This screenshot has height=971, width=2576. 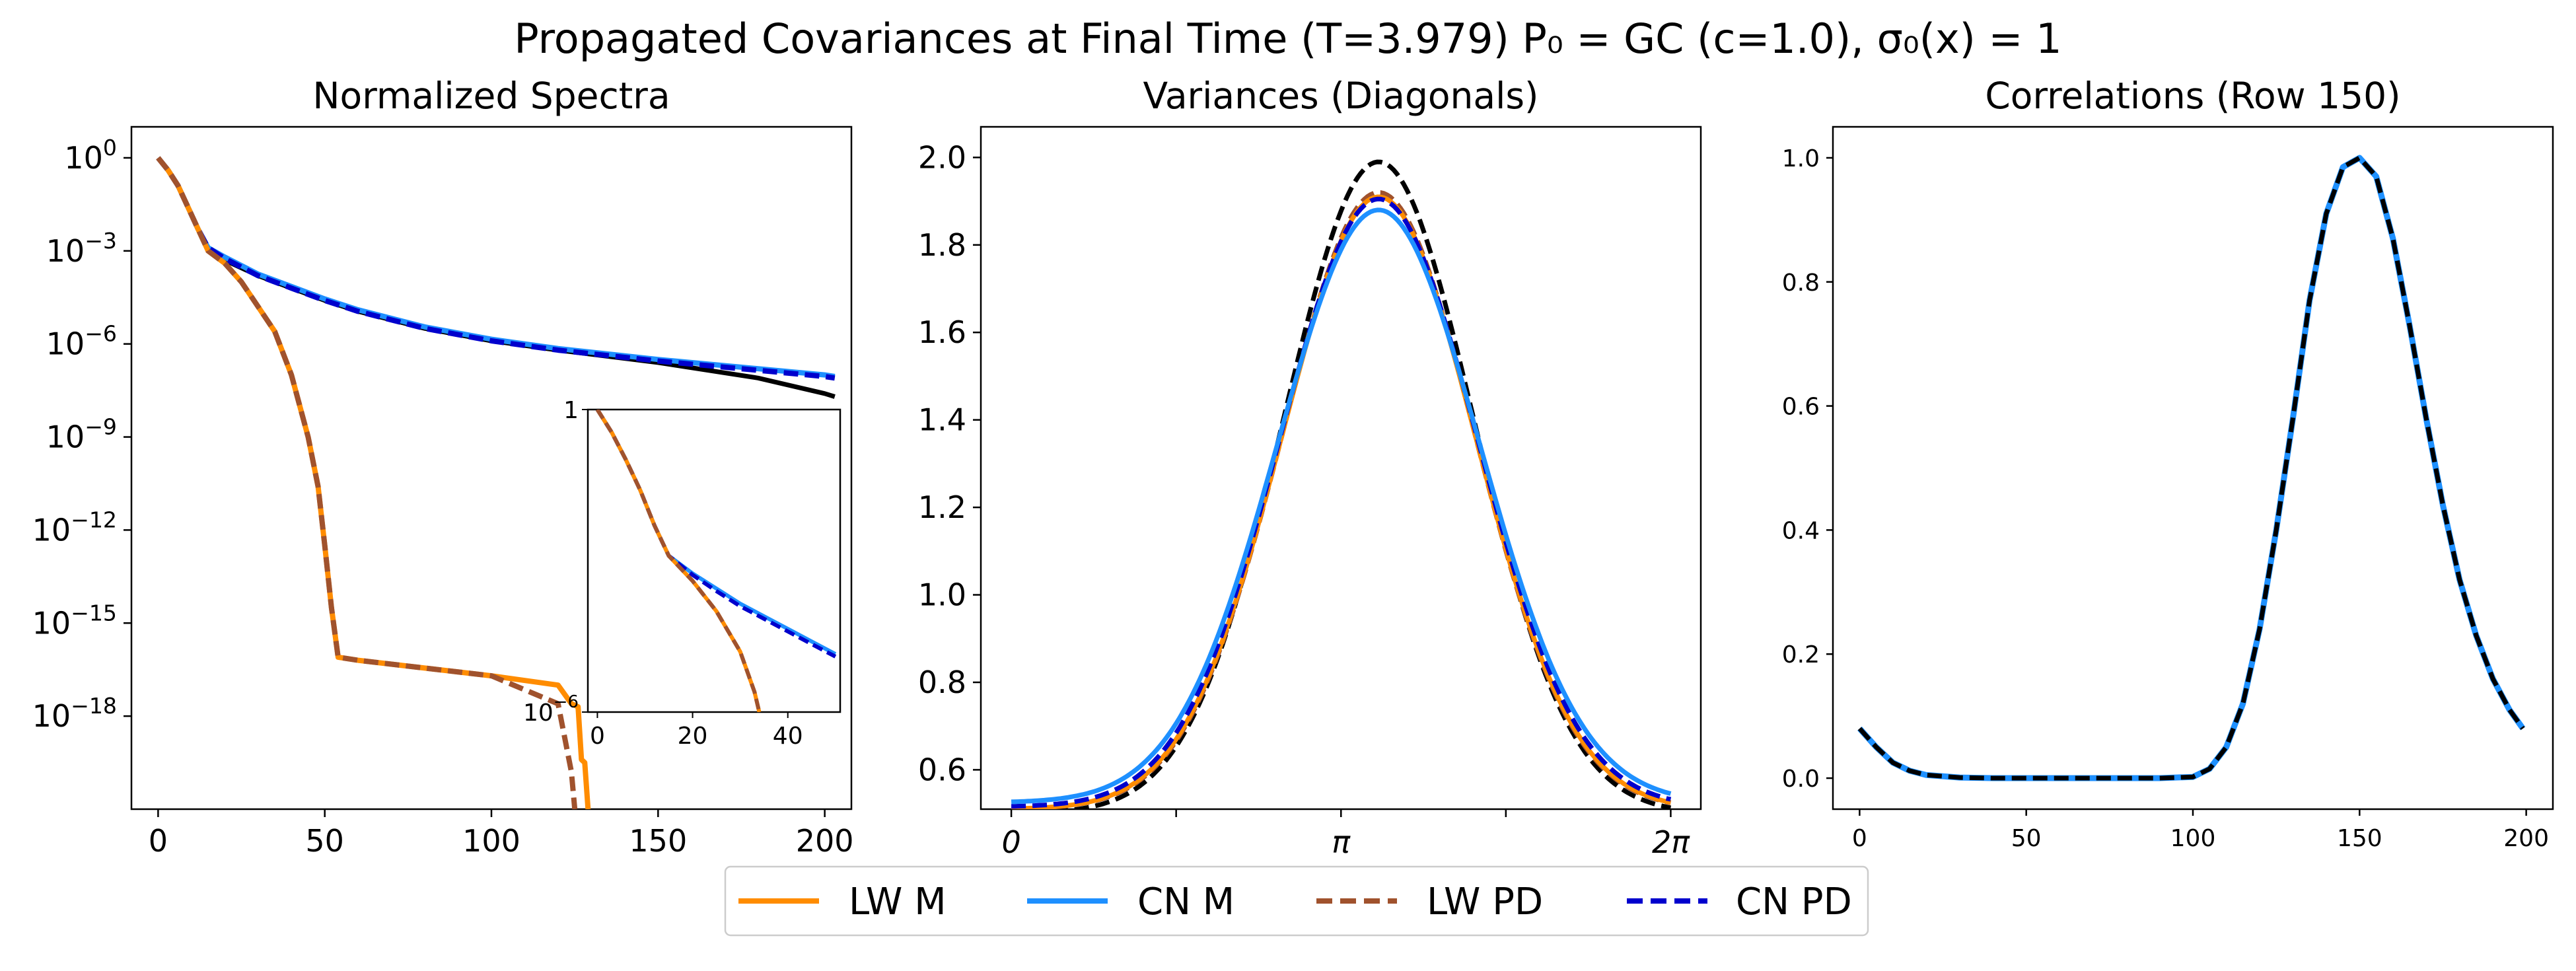 What do you see at coordinates (81, 434) in the screenshot?
I see `spectra-ytick-label: 10⁻⁹` at bounding box center [81, 434].